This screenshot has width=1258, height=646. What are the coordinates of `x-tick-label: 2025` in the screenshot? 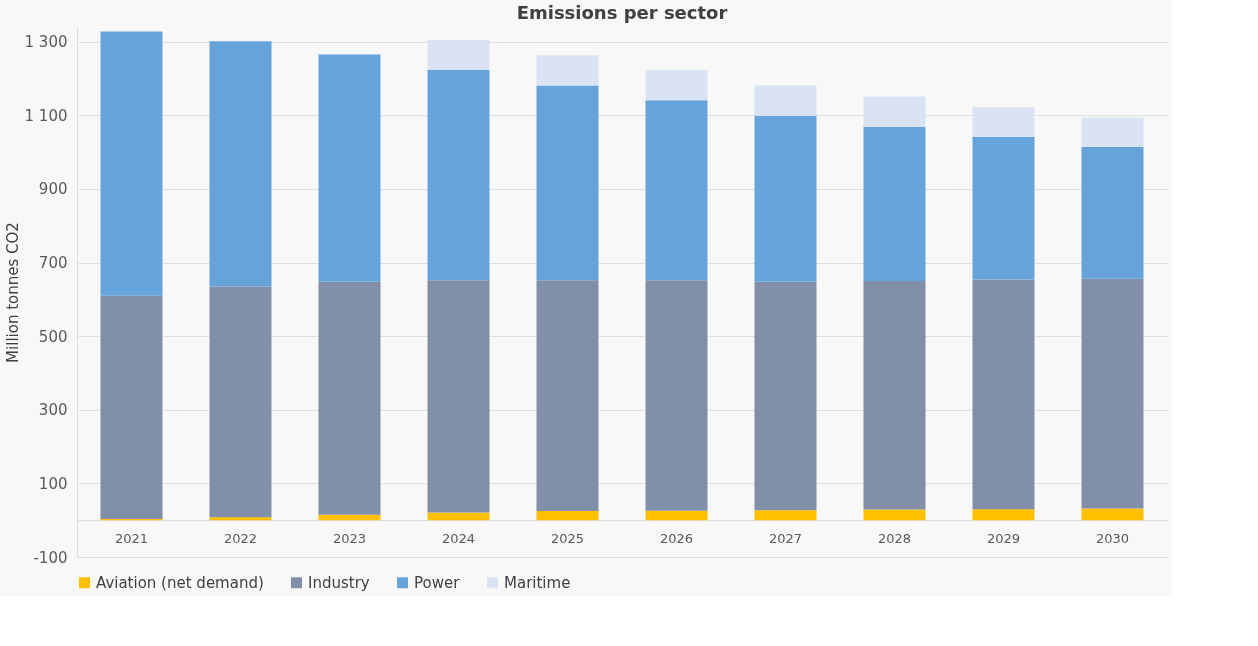 It's located at (567, 538).